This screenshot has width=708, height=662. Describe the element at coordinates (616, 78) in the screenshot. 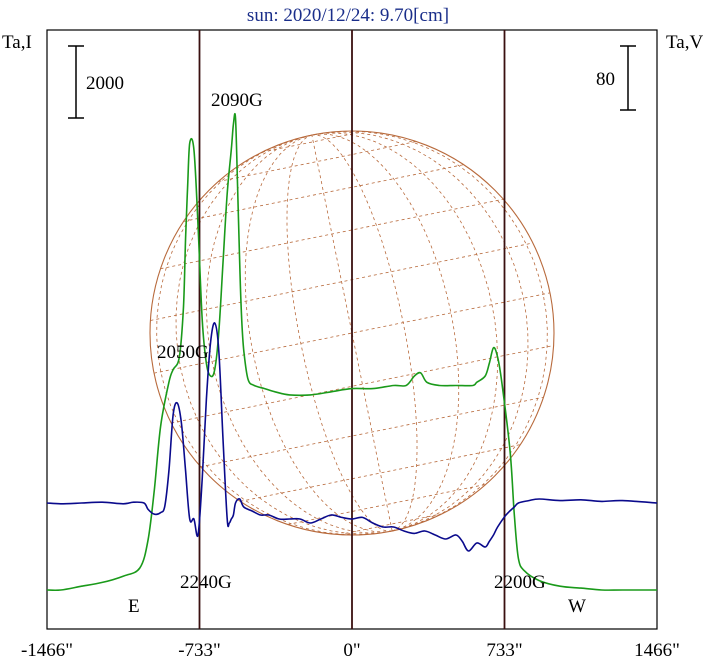

I see `scale-bar-right: 80` at that location.